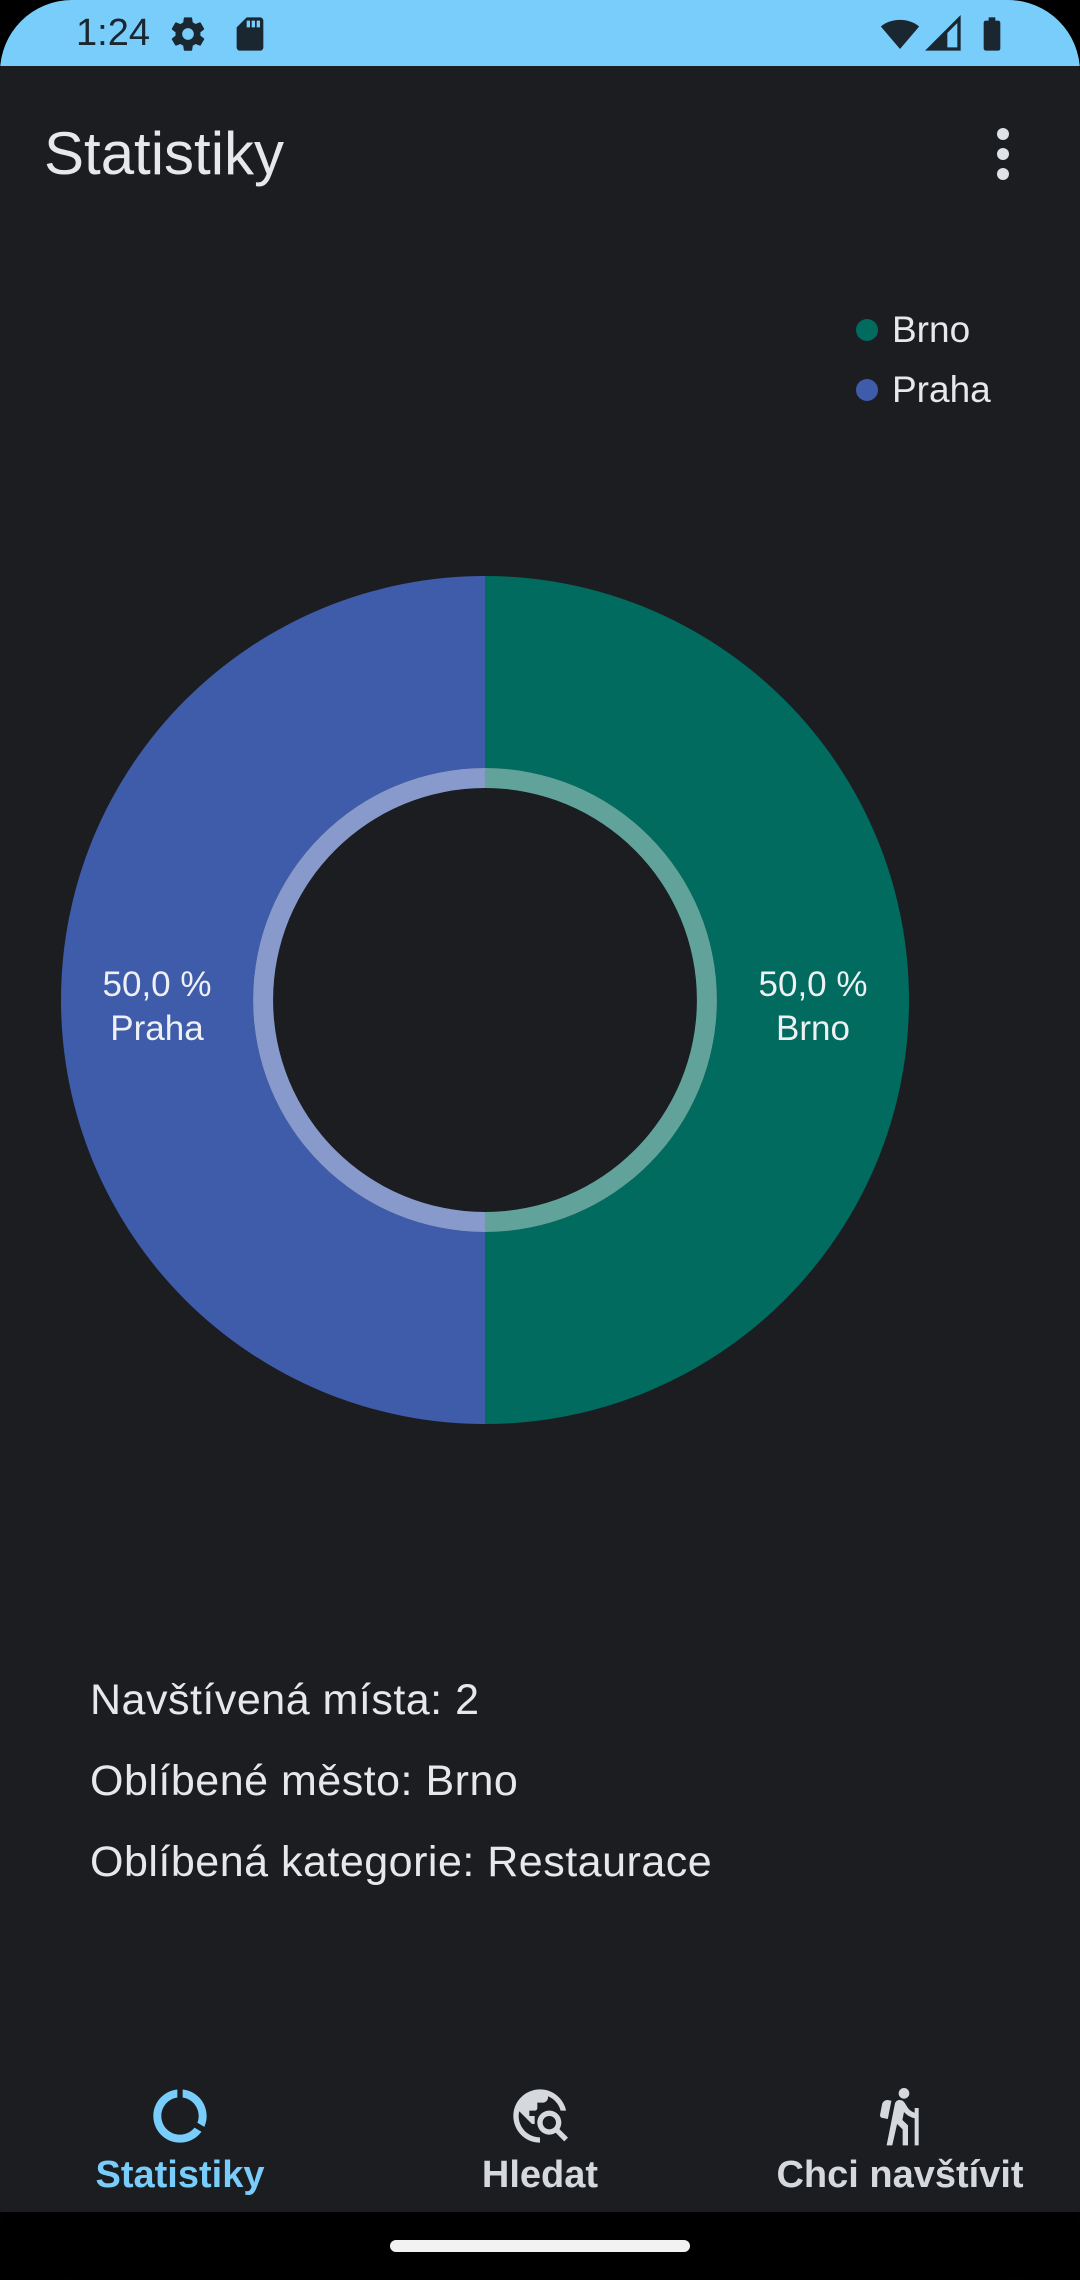 This screenshot has width=1080, height=2280. What do you see at coordinates (401, 1862) in the screenshot?
I see `favorite-category-text: Oblíbená kategorie: Restaurace` at bounding box center [401, 1862].